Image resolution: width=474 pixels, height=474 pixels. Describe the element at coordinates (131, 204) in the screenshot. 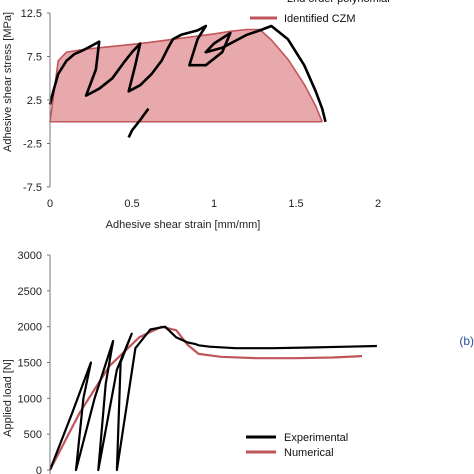

I see `x-tick-label: 0.5` at that location.